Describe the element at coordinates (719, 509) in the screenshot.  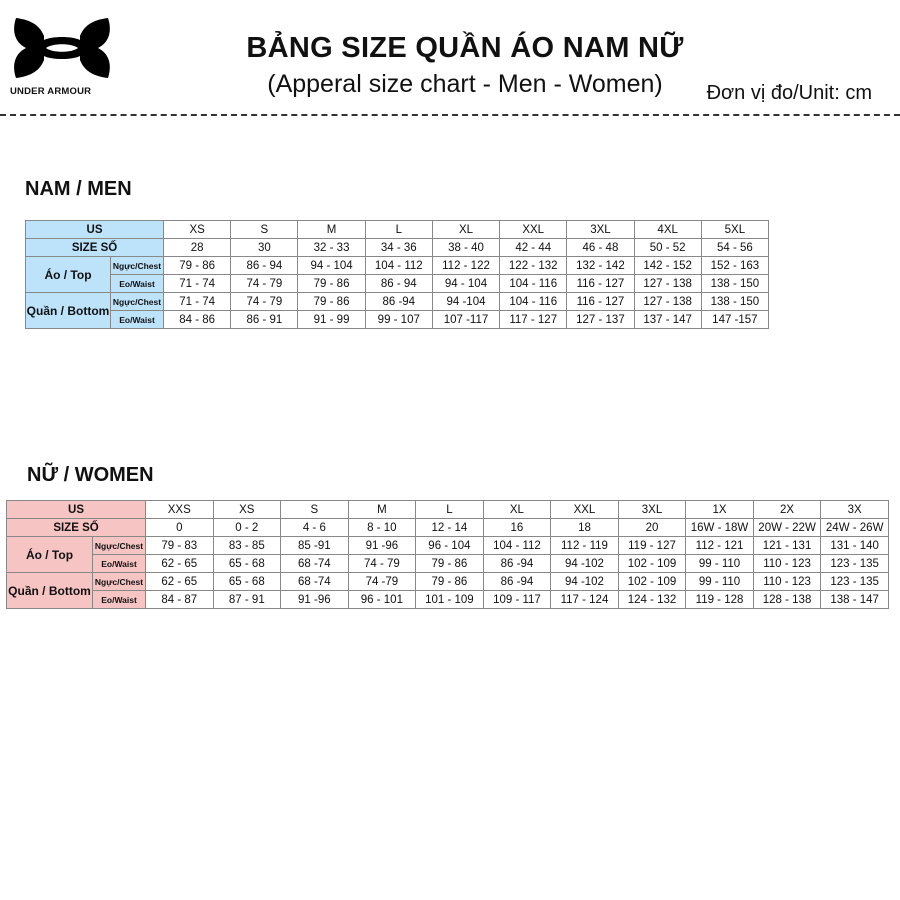
I see `size-cell: 1X` at that location.